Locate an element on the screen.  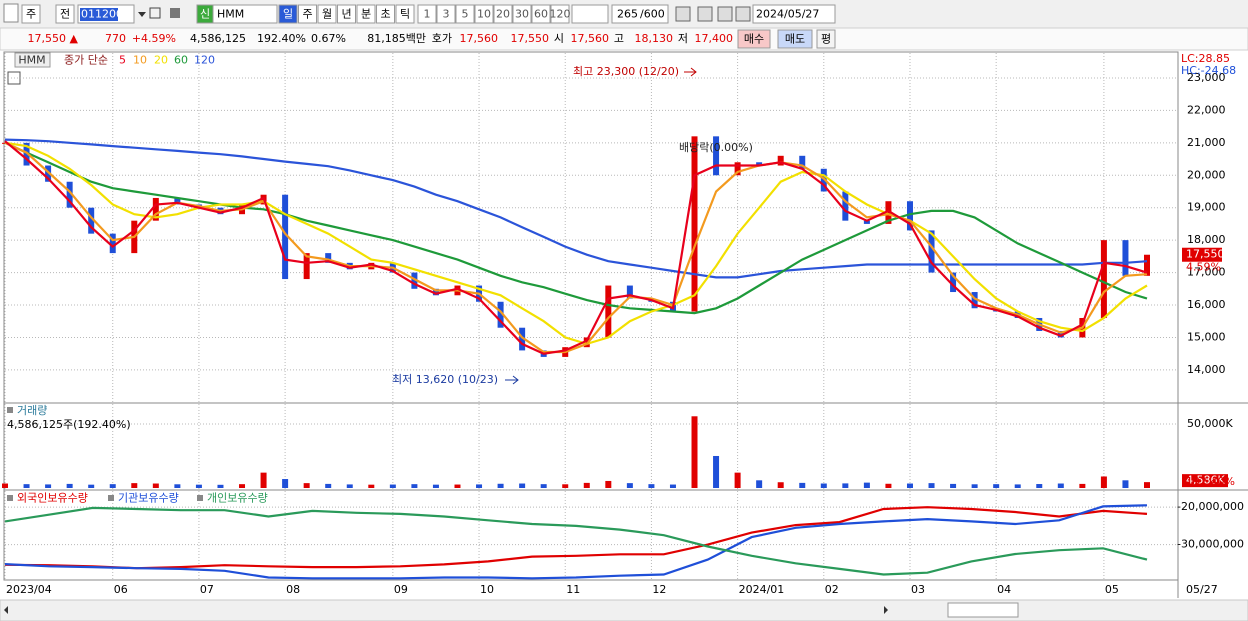
dropdown-arrow is located at coordinates (142, 14).